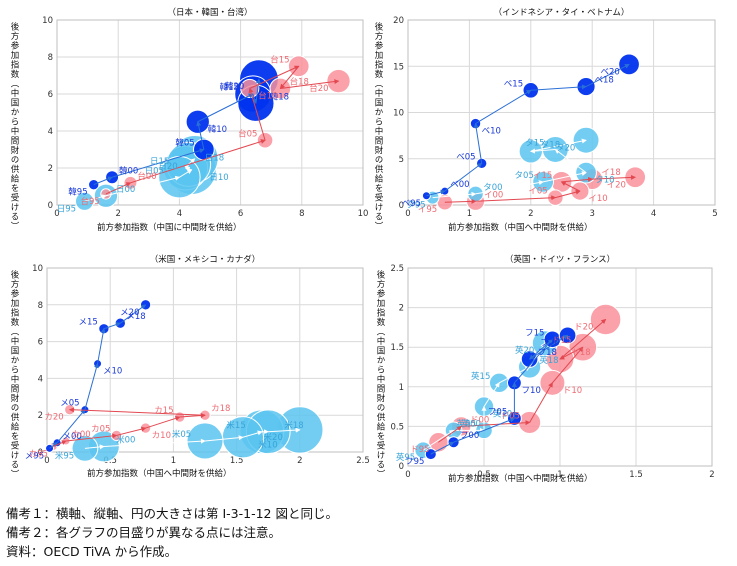 The width and height of the screenshot is (737, 566). What do you see at coordinates (167, 167) in the screenshot?
I see `point-label: 日20` at bounding box center [167, 167].